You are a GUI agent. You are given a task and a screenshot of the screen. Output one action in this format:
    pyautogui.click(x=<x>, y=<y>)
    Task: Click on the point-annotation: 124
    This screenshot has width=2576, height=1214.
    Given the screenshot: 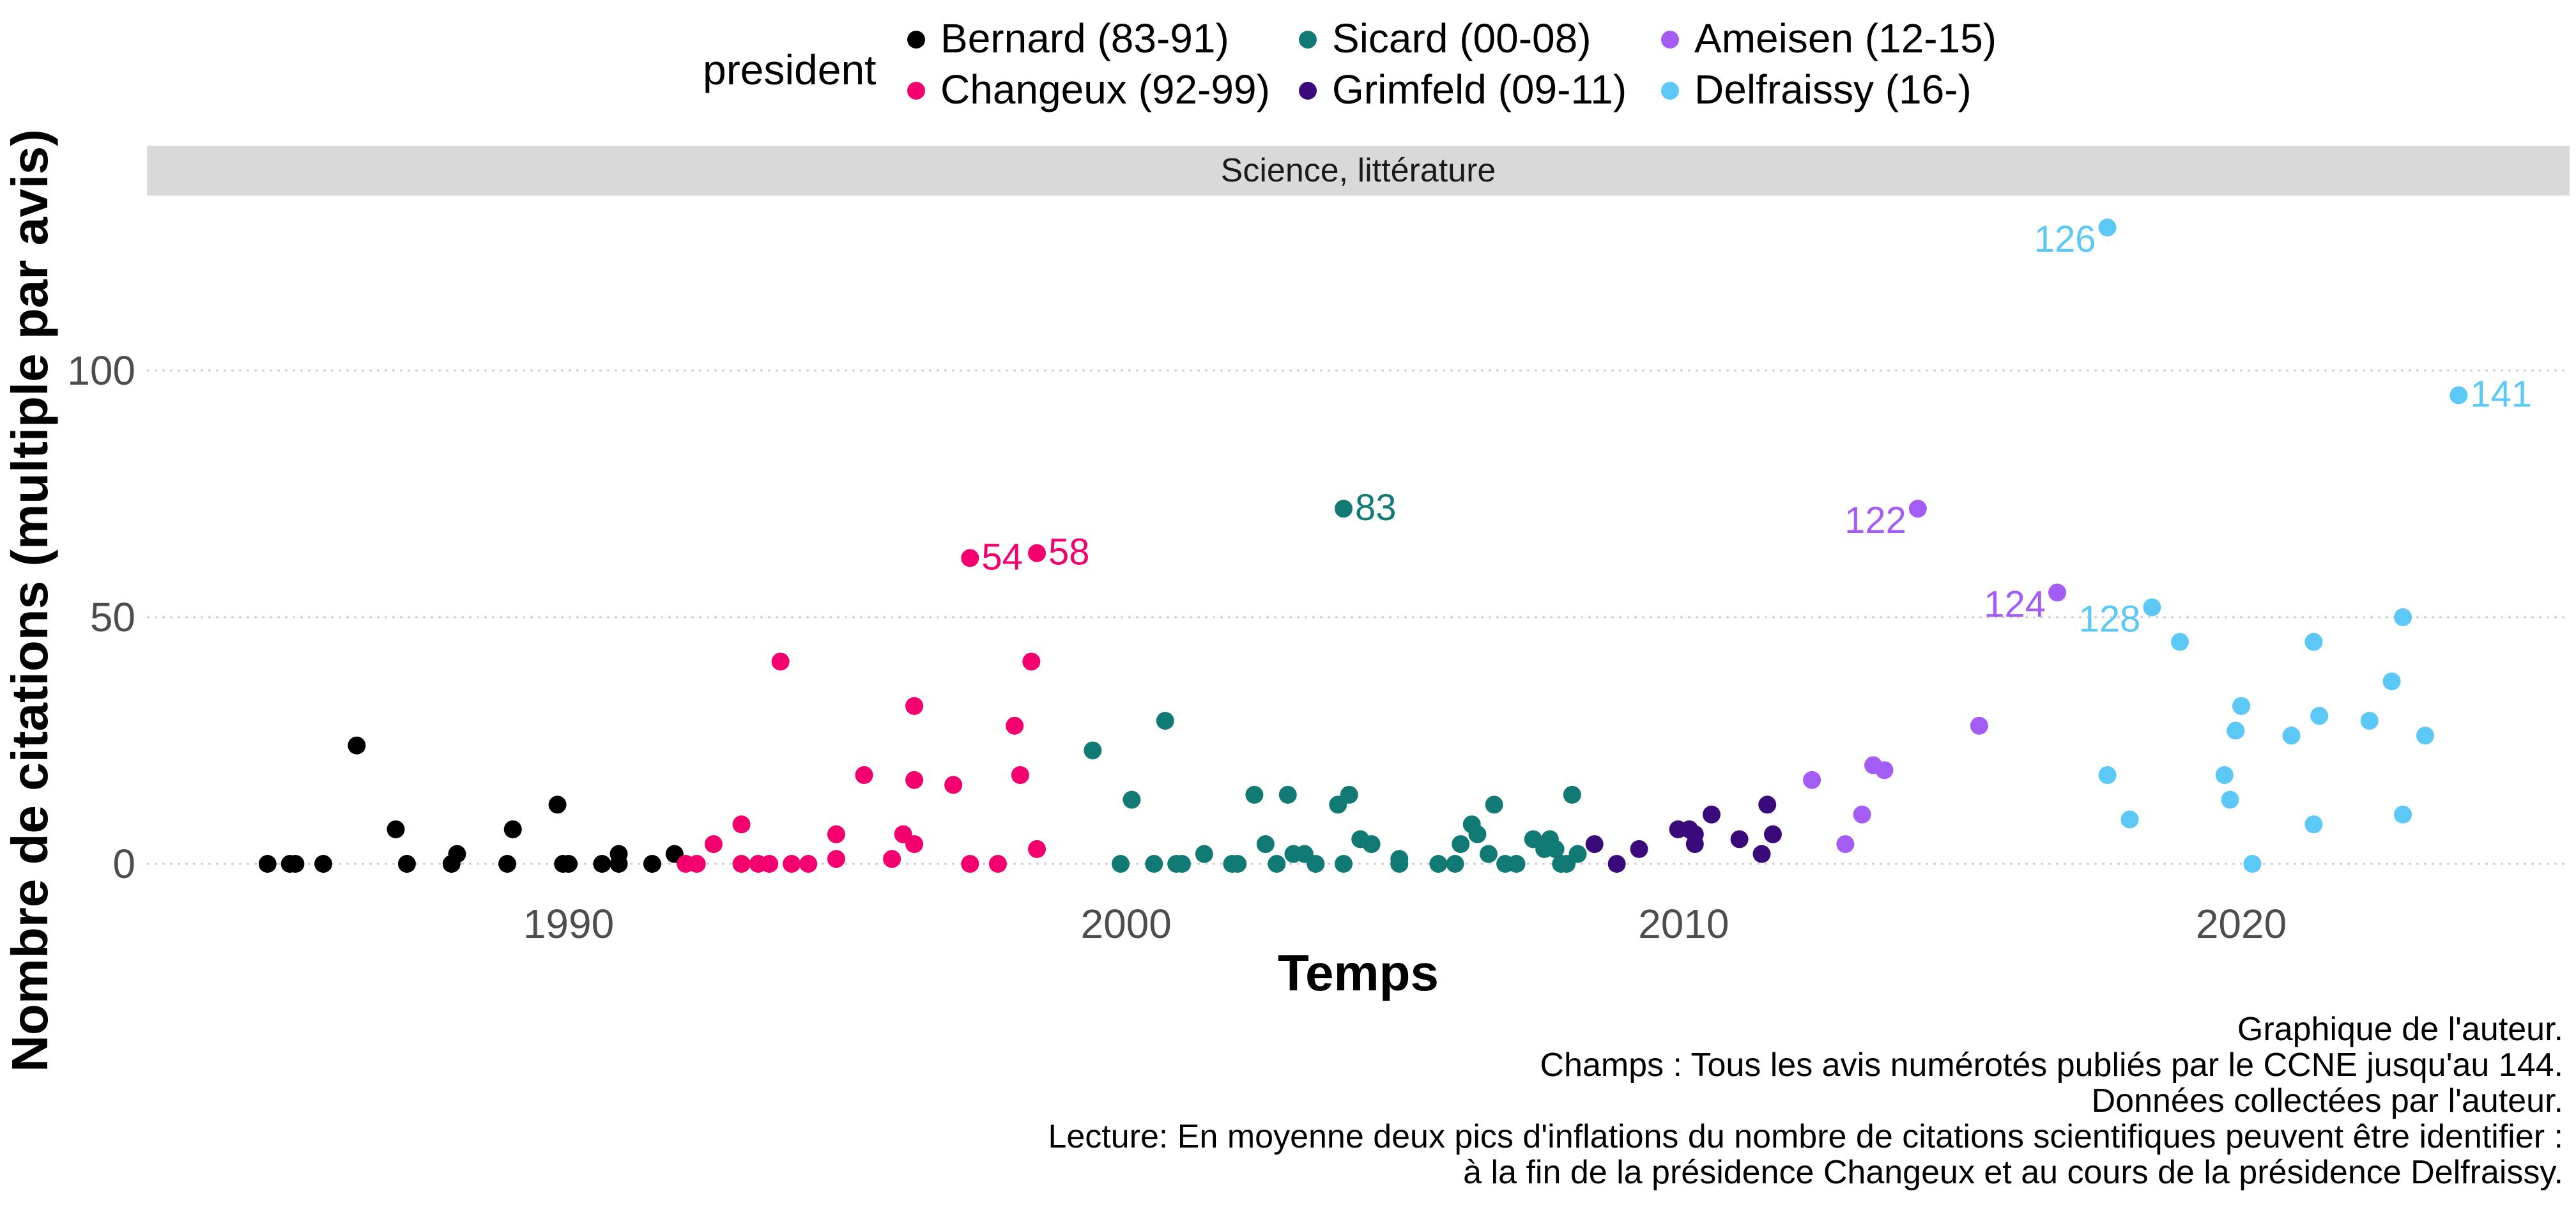 What is the action you would take?
    pyautogui.click(x=2015, y=604)
    